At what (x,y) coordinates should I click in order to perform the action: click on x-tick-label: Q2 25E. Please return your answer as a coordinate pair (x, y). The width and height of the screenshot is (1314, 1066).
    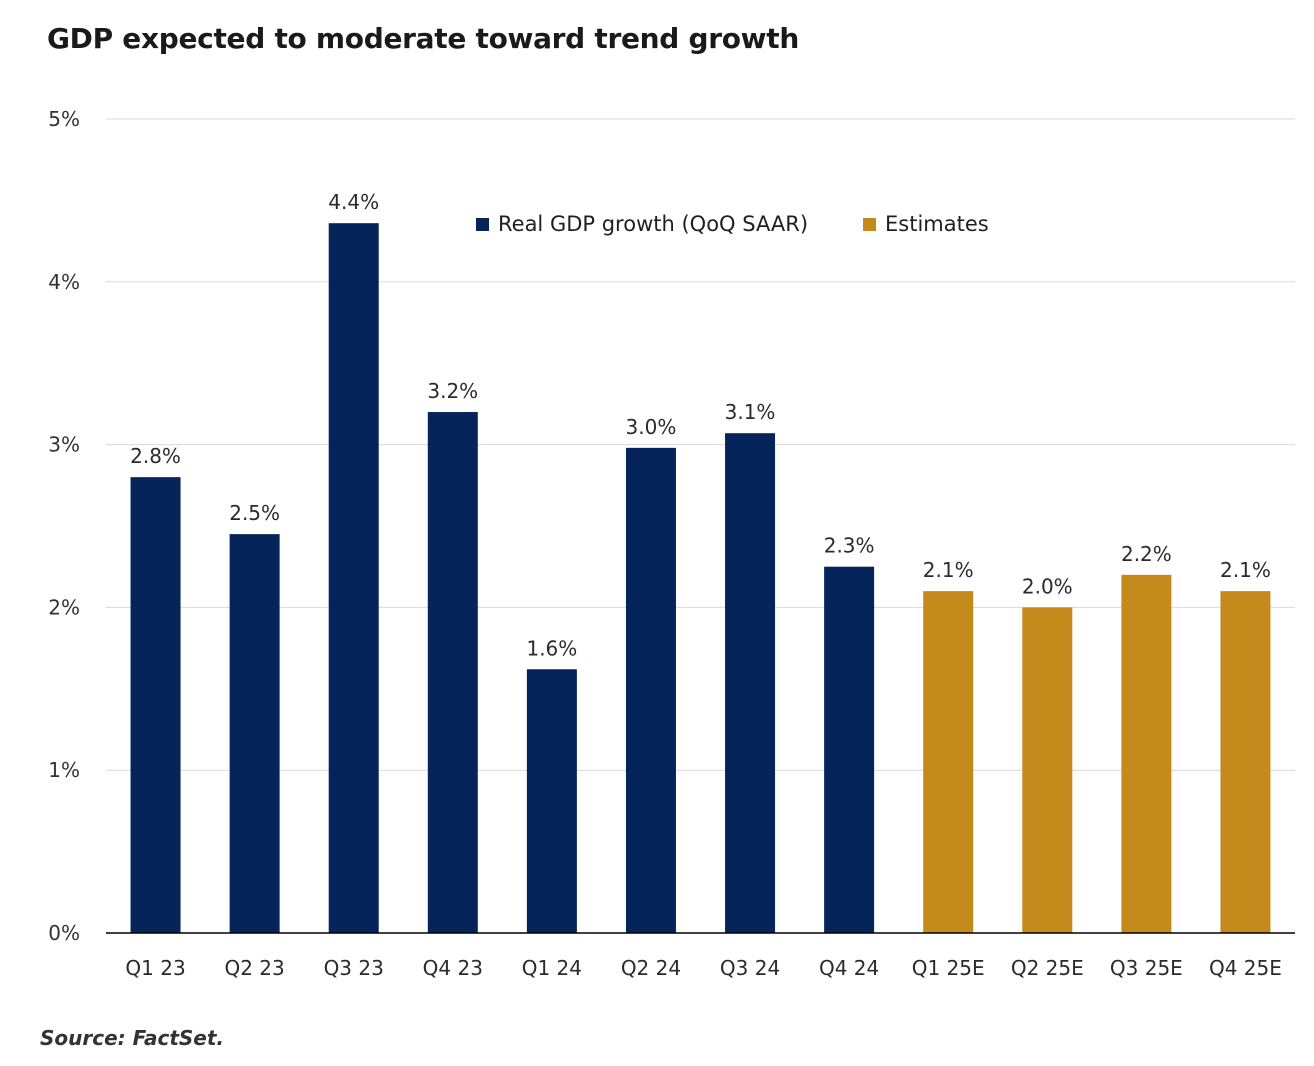
    Looking at the image, I should click on (1047, 968).